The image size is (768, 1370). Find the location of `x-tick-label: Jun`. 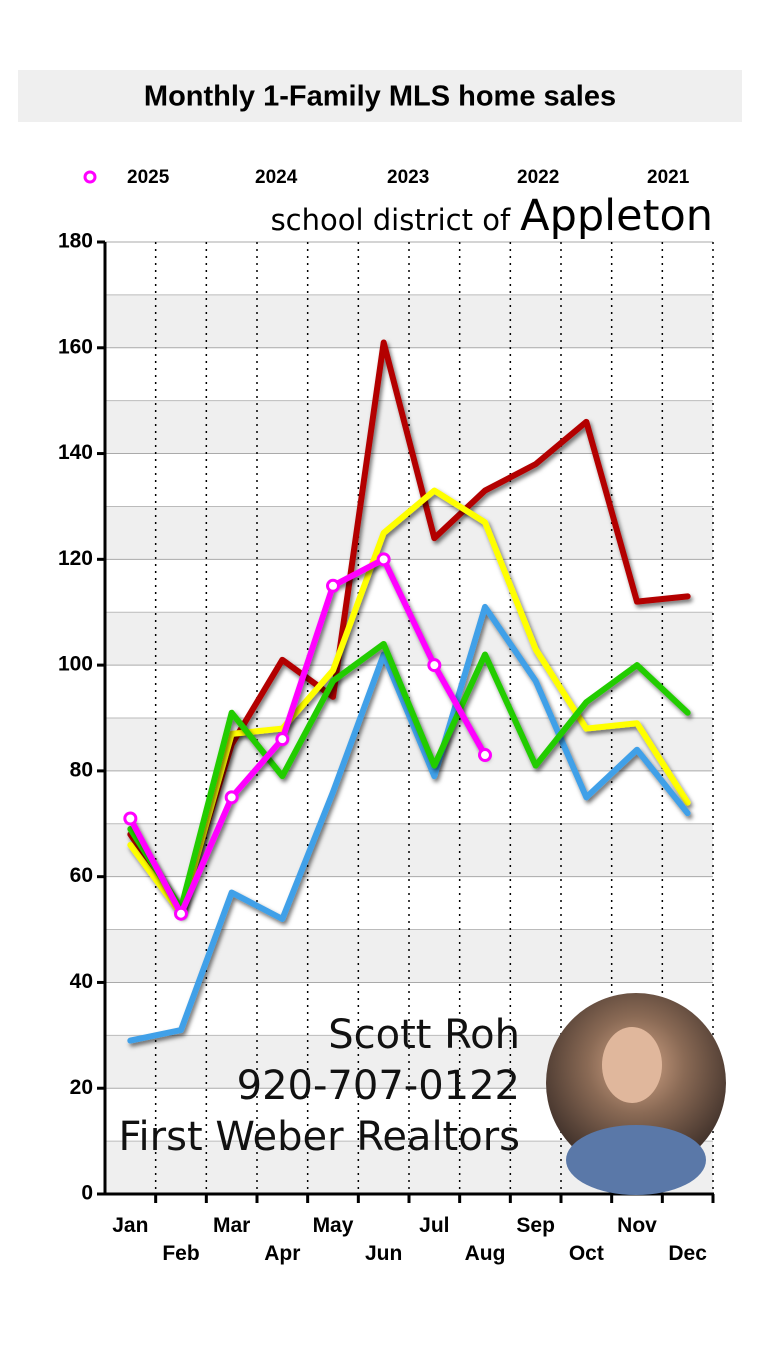

x-tick-label: Jun is located at coordinates (383, 1253).